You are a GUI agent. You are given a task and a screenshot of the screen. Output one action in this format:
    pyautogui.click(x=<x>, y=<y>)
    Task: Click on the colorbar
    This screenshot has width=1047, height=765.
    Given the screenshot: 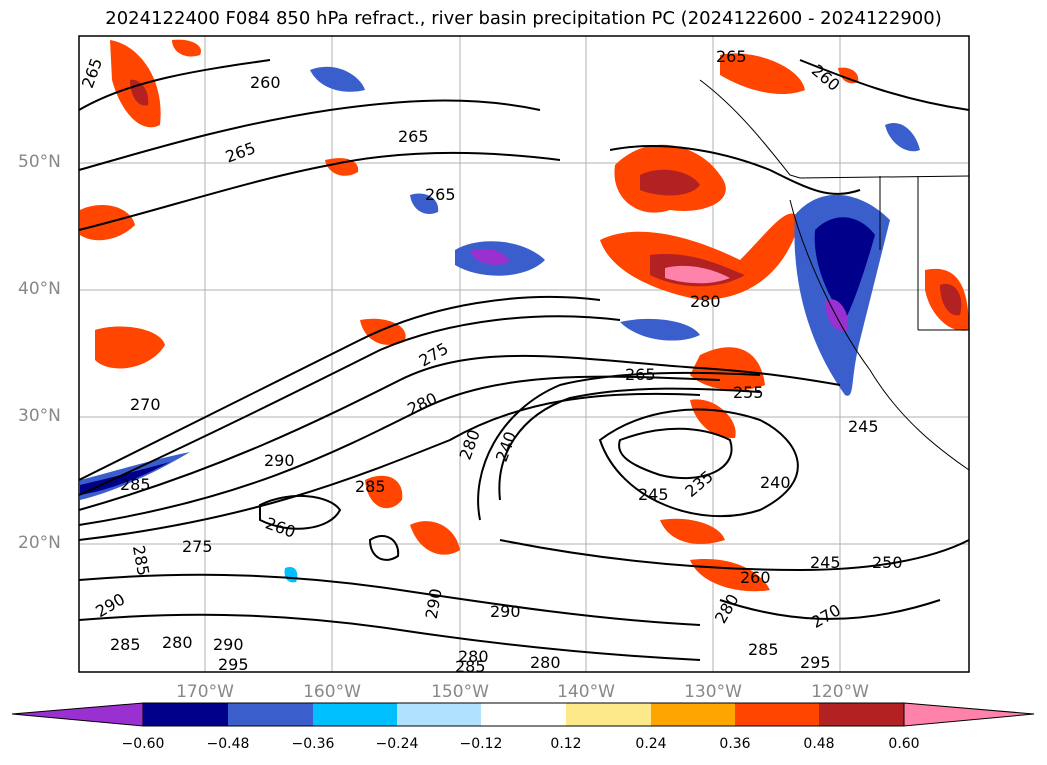 What is the action you would take?
    pyautogui.click(x=523, y=714)
    